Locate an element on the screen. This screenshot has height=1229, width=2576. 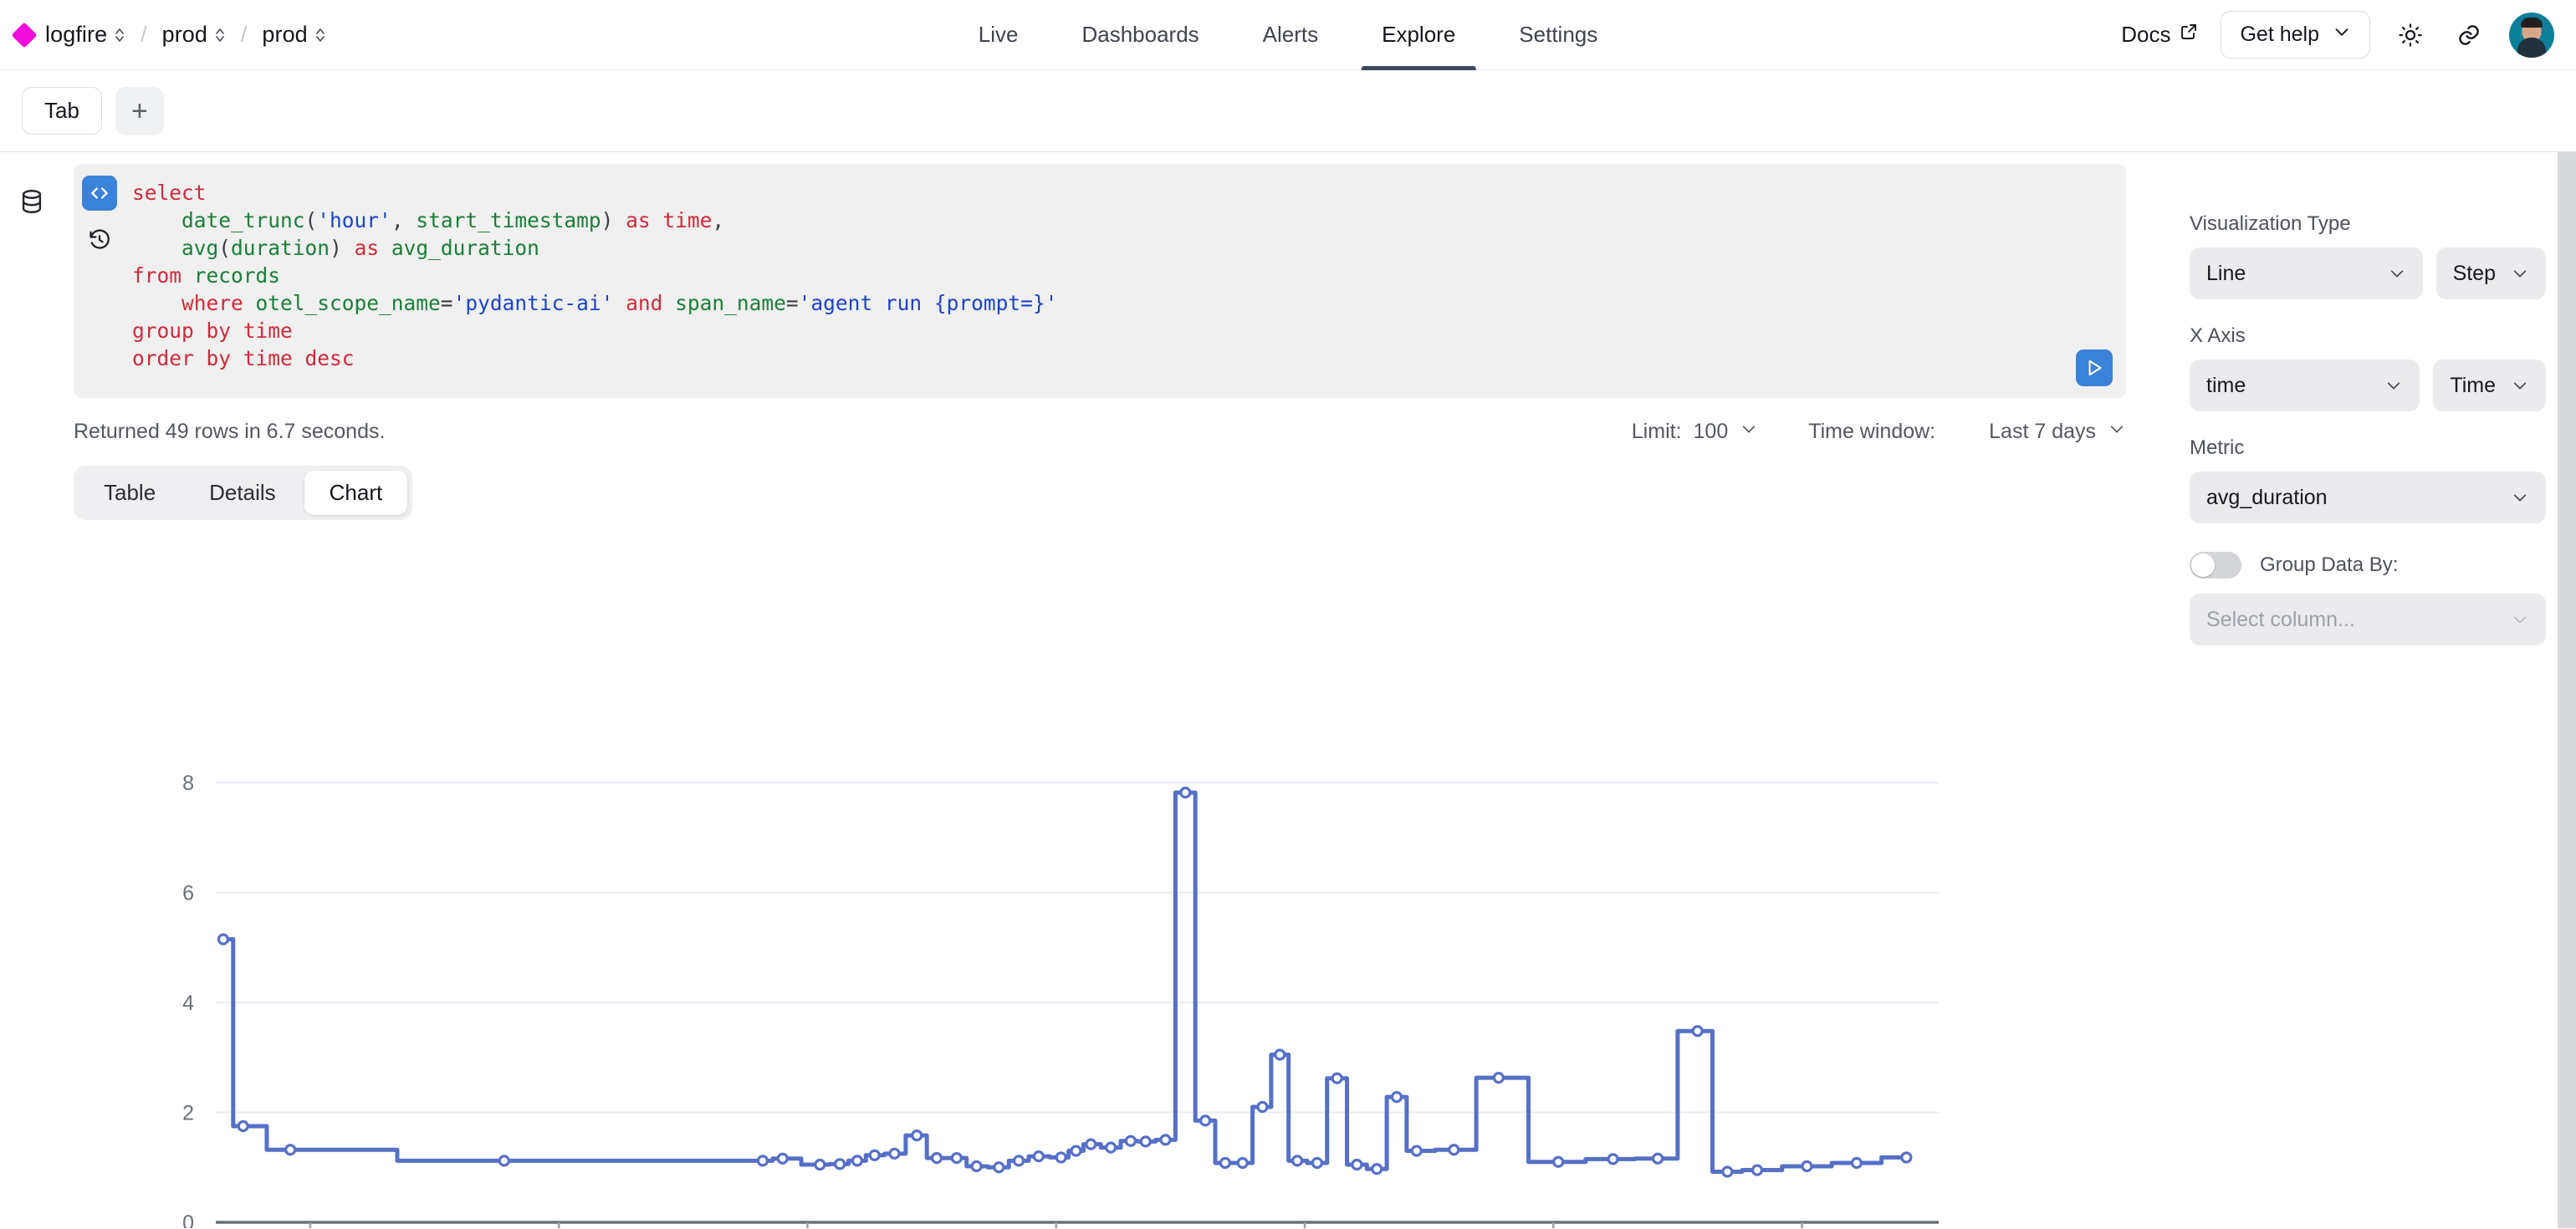
nav-item-live: Live is located at coordinates (998, 34).